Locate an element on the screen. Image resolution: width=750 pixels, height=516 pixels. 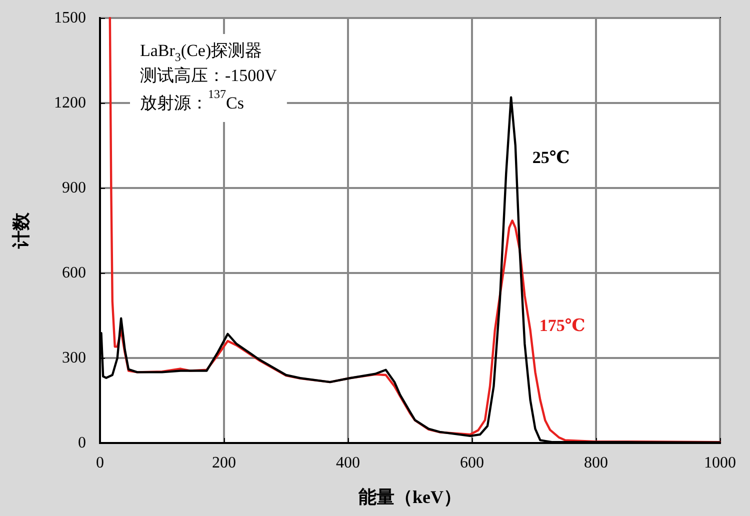
y-tick-label: 300 is located at coordinates (74, 358).